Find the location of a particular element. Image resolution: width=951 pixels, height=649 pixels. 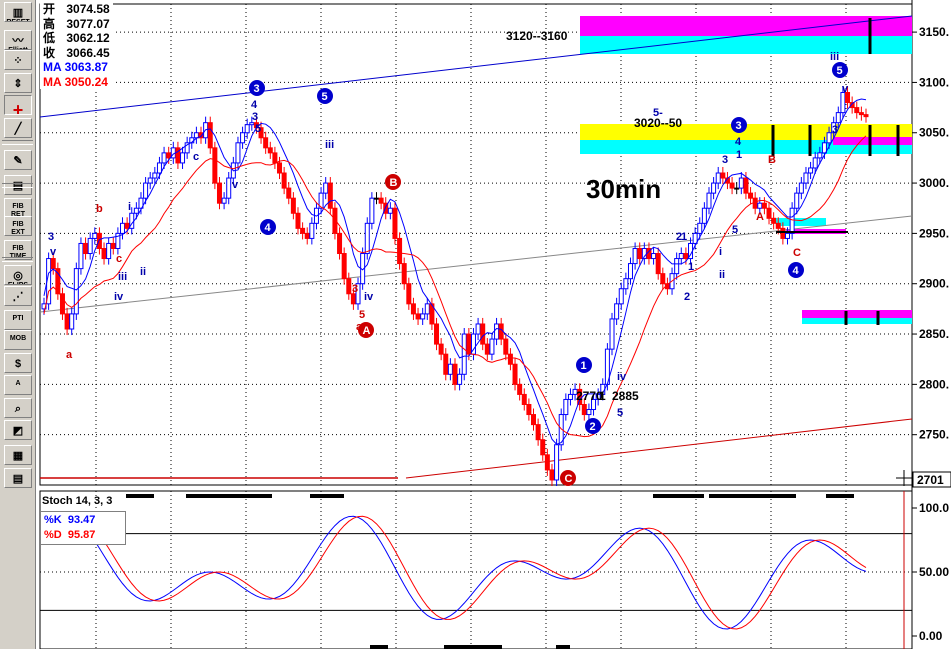

fib-ret-button: FIB RET is located at coordinates (18, 208).